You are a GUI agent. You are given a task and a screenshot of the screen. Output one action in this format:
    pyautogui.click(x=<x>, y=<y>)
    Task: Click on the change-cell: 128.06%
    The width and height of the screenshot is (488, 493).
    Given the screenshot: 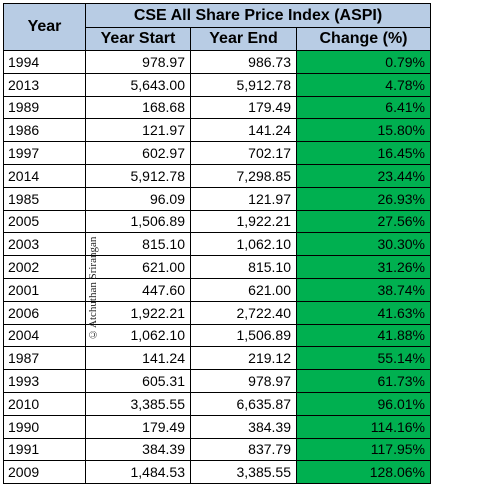 What is the action you would take?
    pyautogui.click(x=363, y=472)
    